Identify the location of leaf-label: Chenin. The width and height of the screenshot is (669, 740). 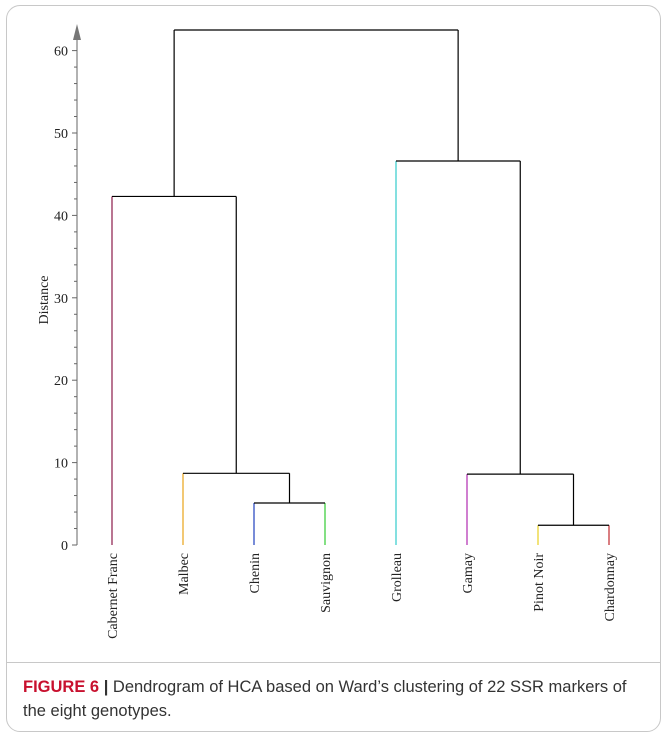
(255, 573).